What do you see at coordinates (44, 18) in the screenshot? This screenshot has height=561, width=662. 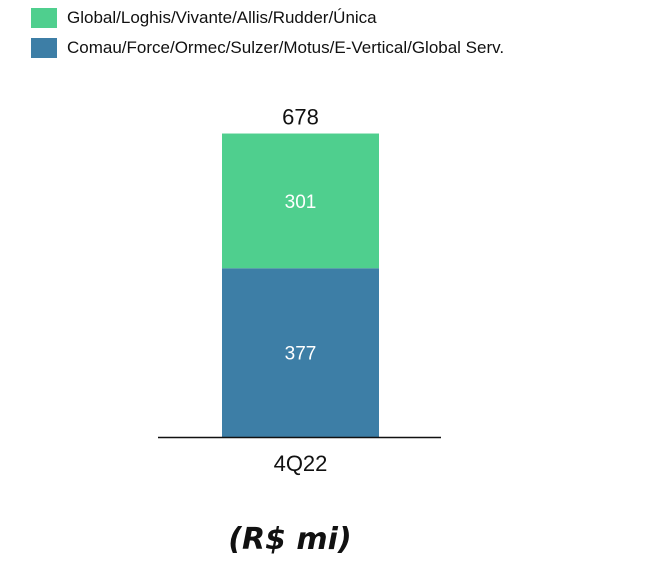 I see `legend-swatch-global-group` at bounding box center [44, 18].